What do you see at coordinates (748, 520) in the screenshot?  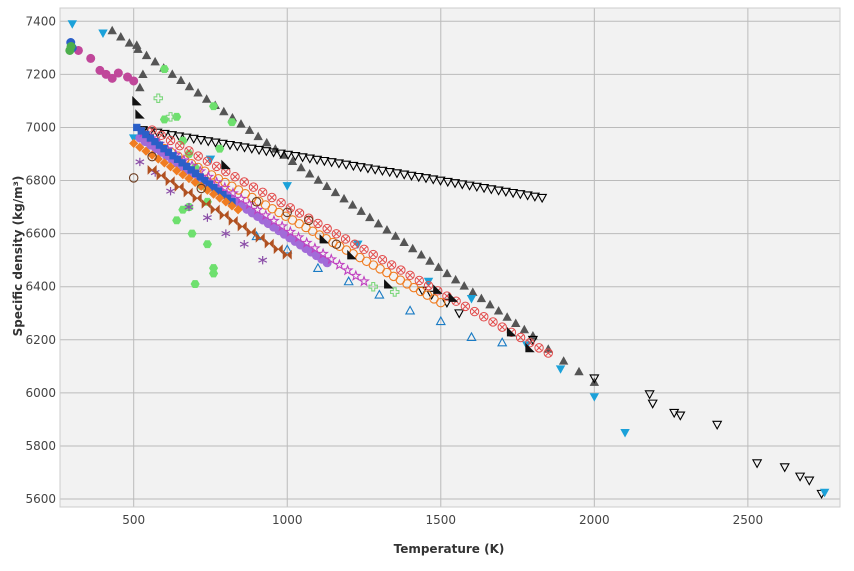 I see `x-tick-label: 2500` at bounding box center [748, 520].